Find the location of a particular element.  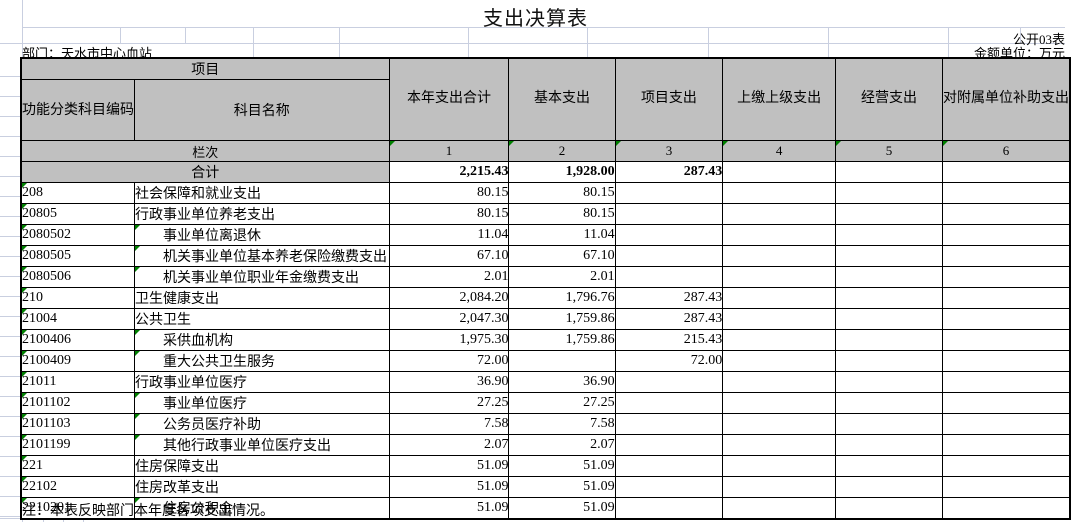

code-cell: 221 is located at coordinates (77, 466).